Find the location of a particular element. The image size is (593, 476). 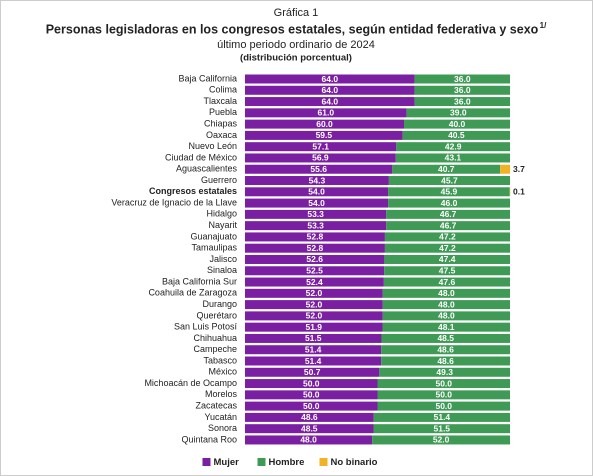

chart-label: Gráfica 1 is located at coordinates (296, 13).